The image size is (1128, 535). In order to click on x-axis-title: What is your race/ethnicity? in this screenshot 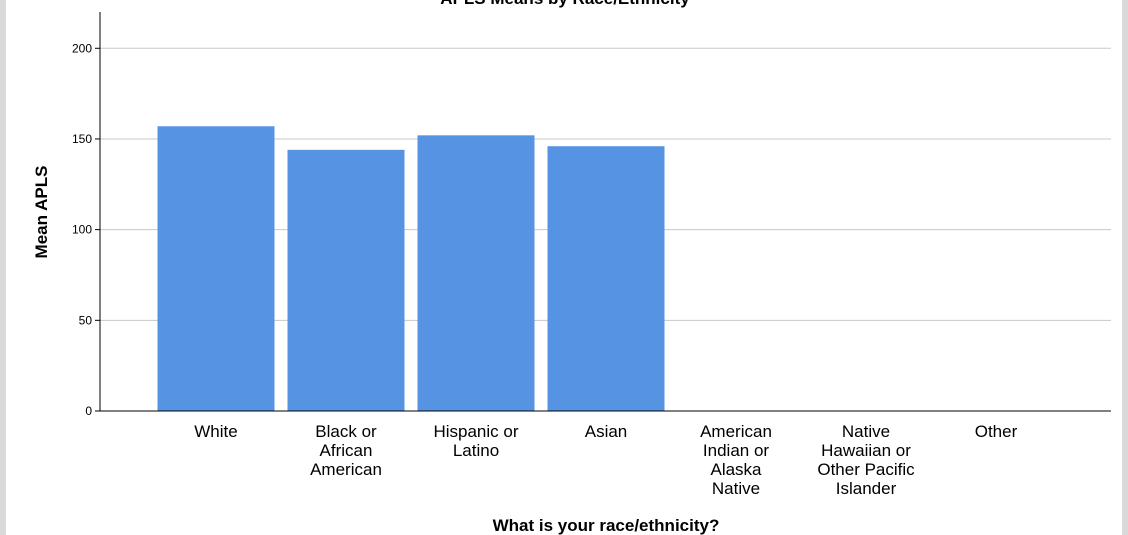, I will do `click(606, 525)`.